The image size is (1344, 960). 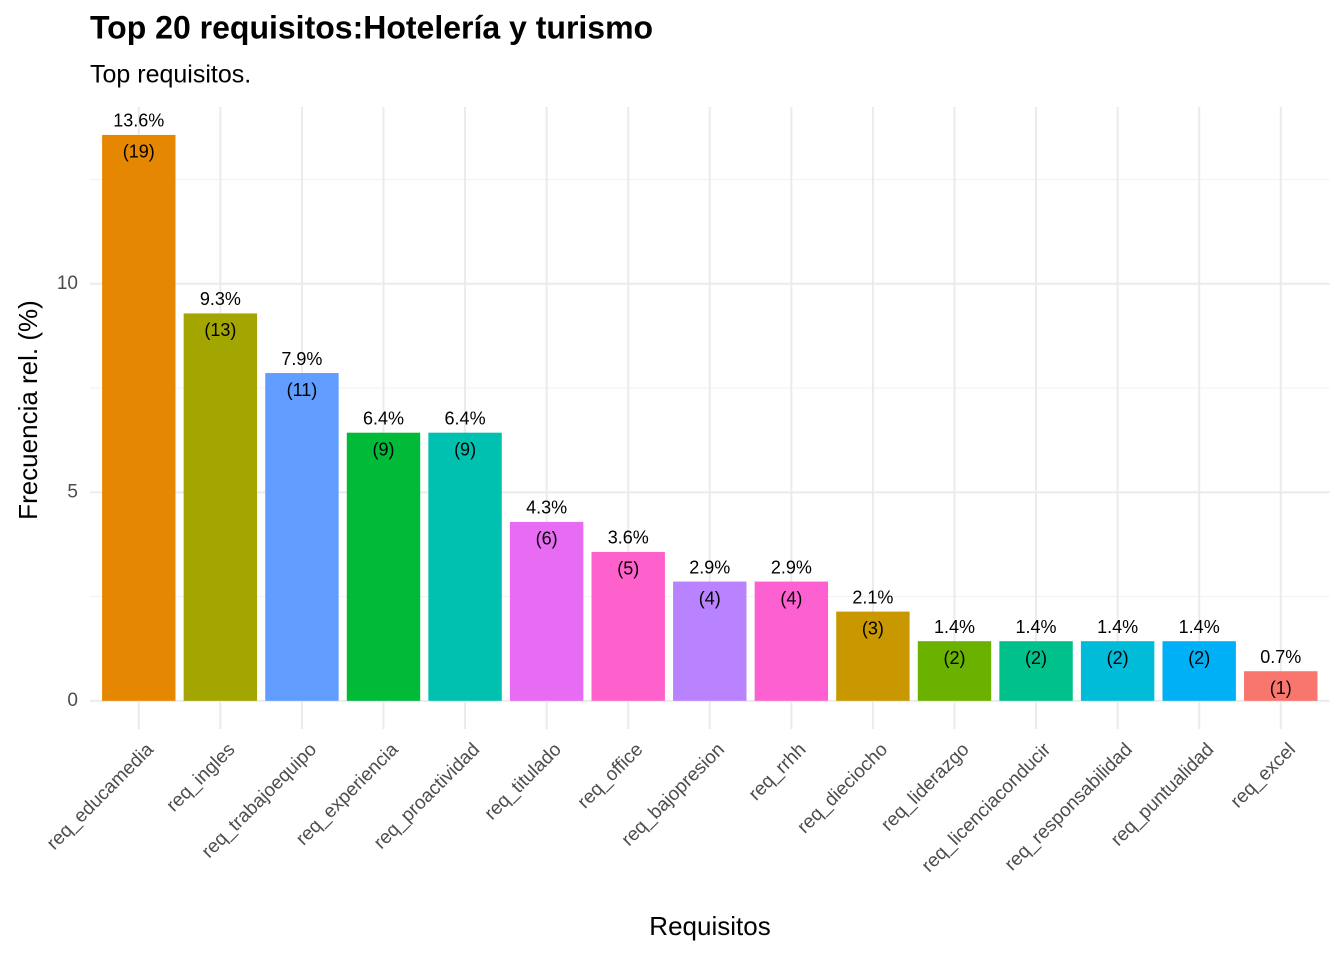 What do you see at coordinates (170, 75) in the screenshot?
I see `chart-subtitle: Top requisitos.` at bounding box center [170, 75].